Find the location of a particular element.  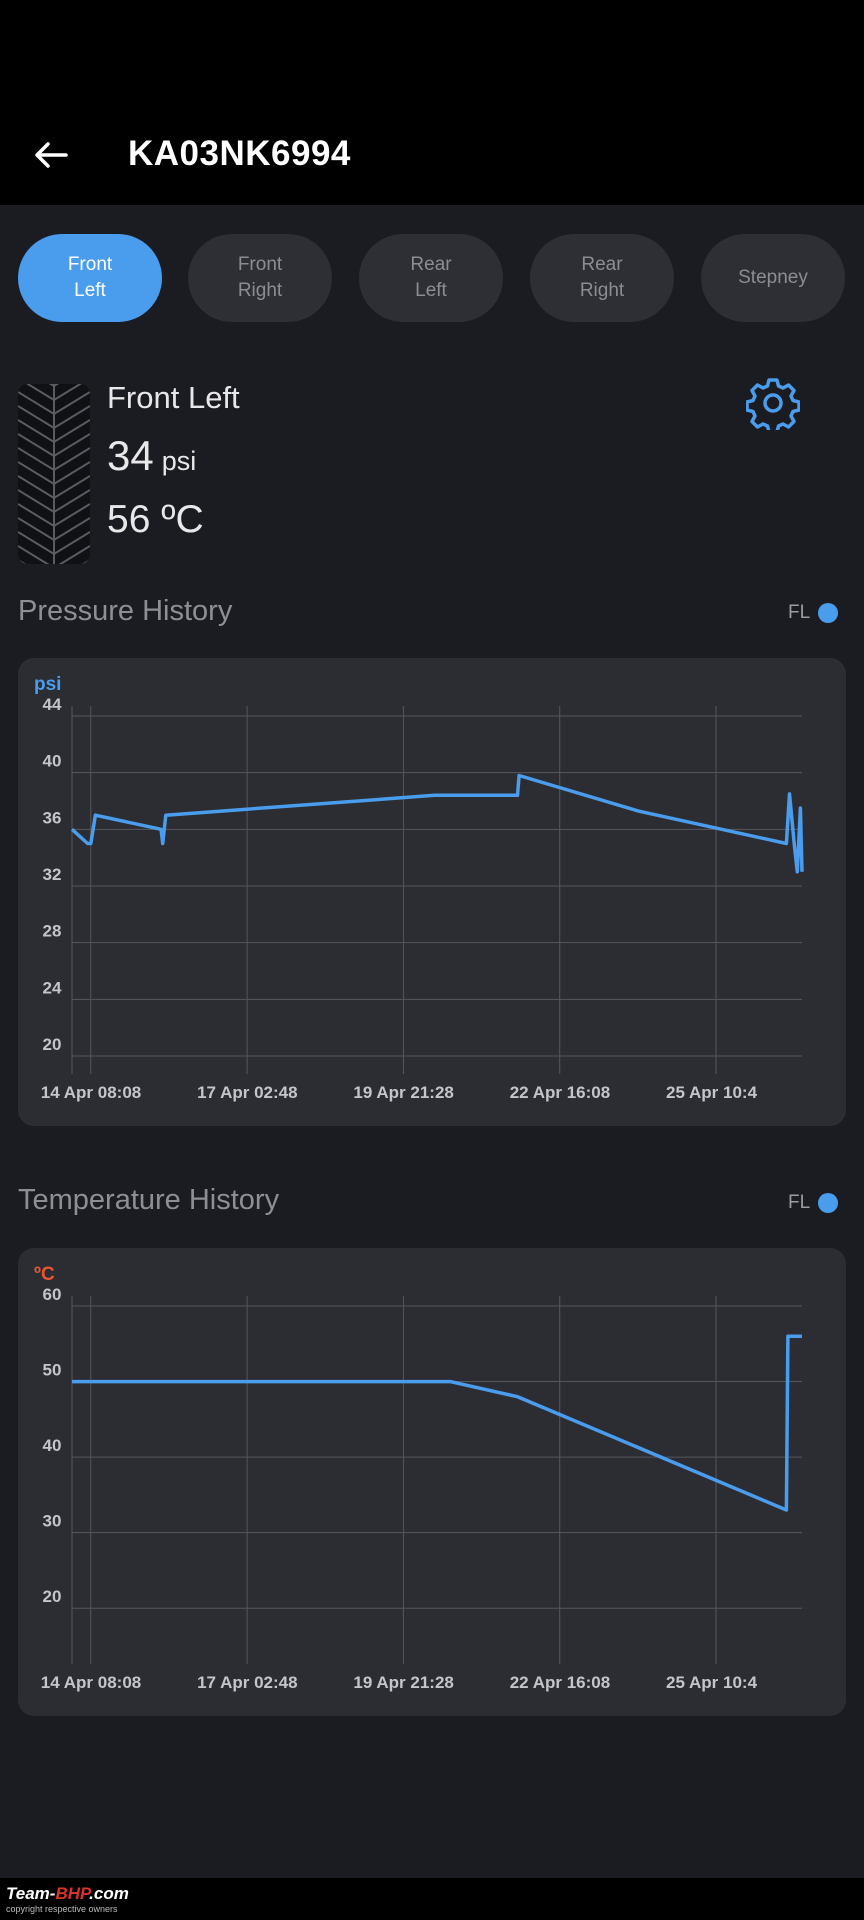

tab-label: Front Left is located at coordinates (90, 277).